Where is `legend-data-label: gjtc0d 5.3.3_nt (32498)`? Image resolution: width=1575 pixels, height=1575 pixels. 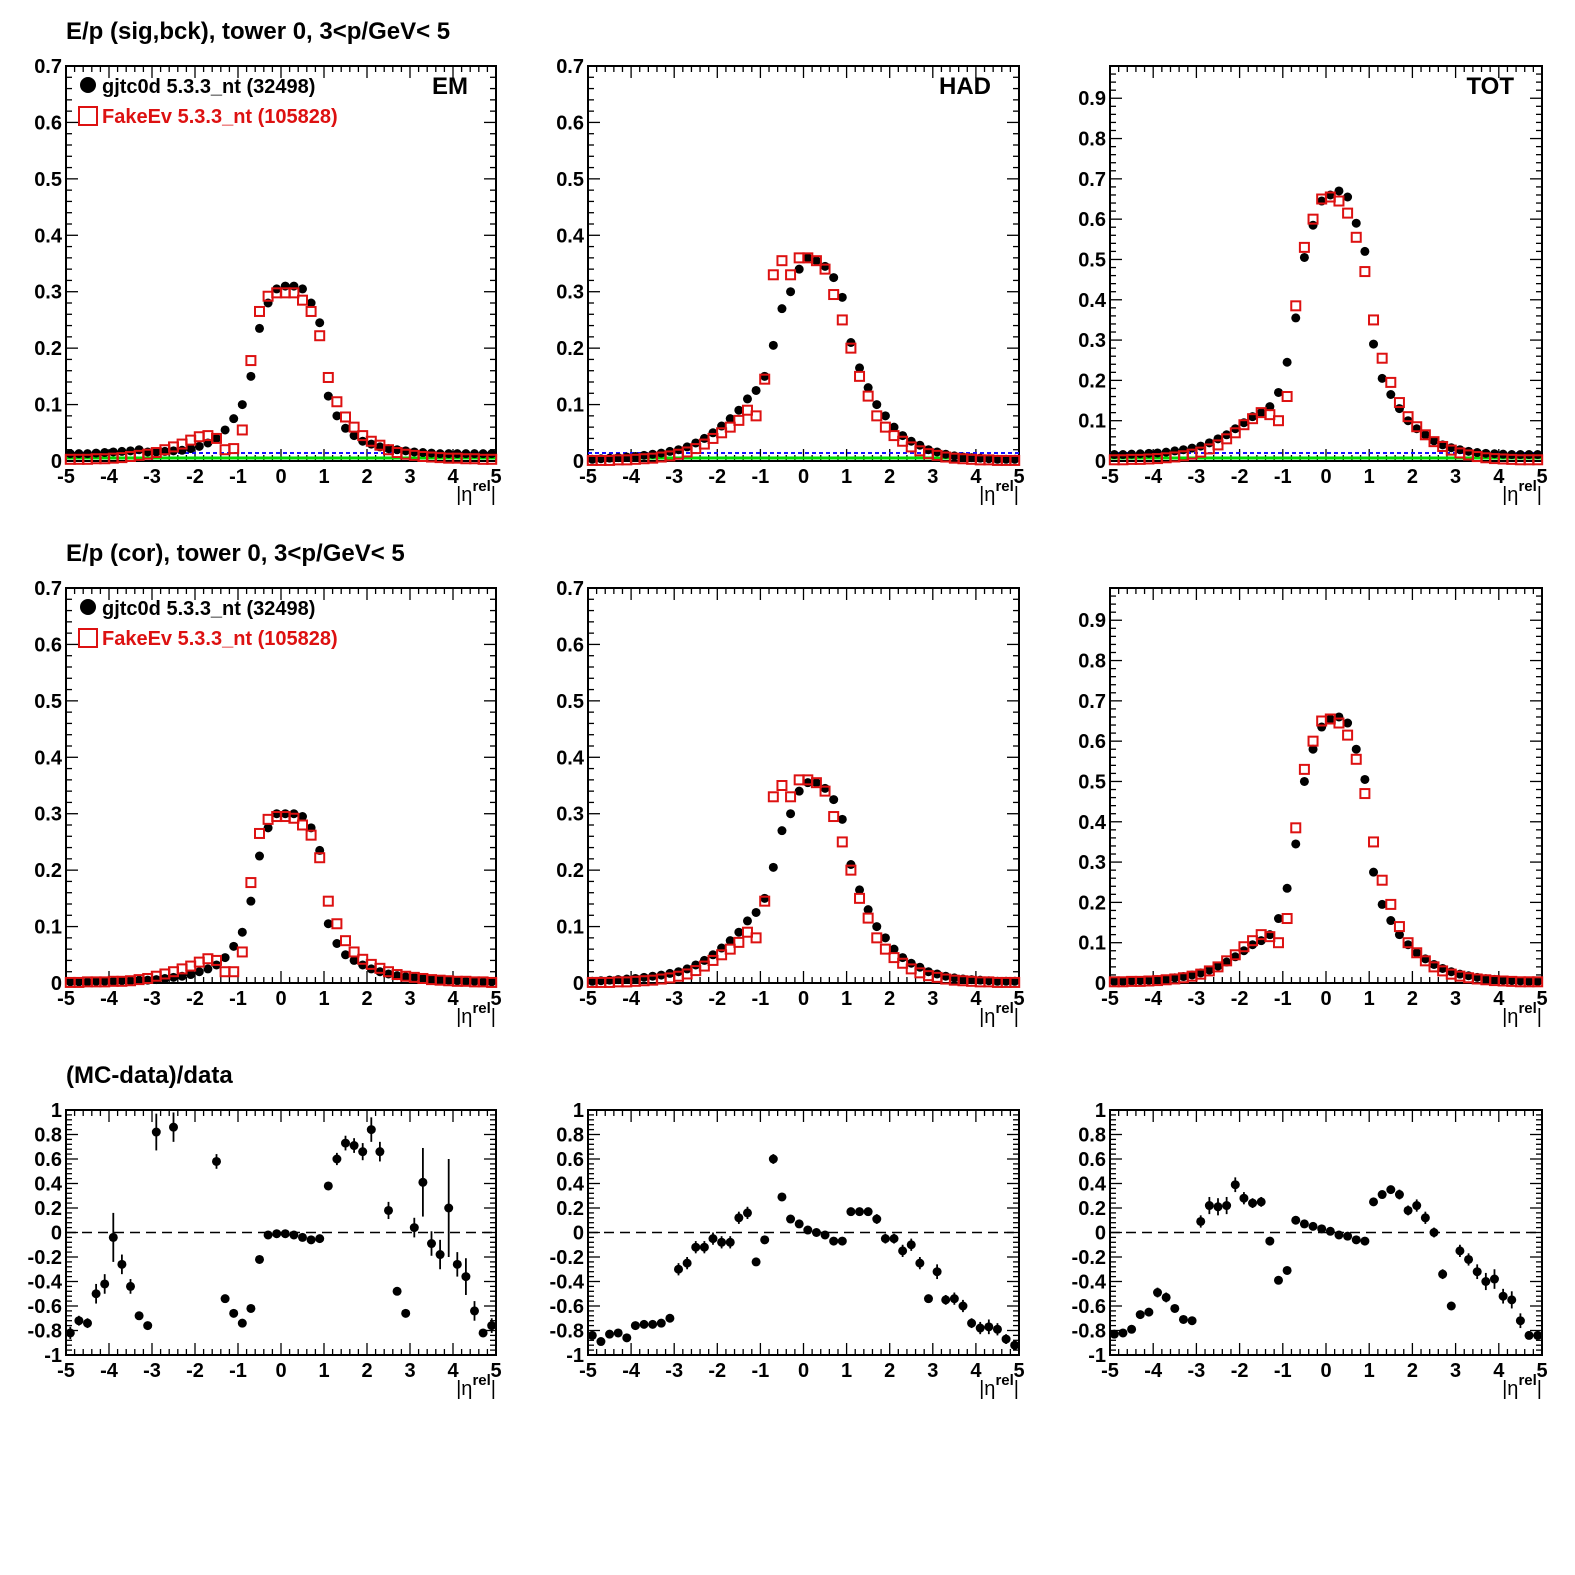 legend-data-label: gjtc0d 5.3.3_nt (32498) is located at coordinates (208, 609).